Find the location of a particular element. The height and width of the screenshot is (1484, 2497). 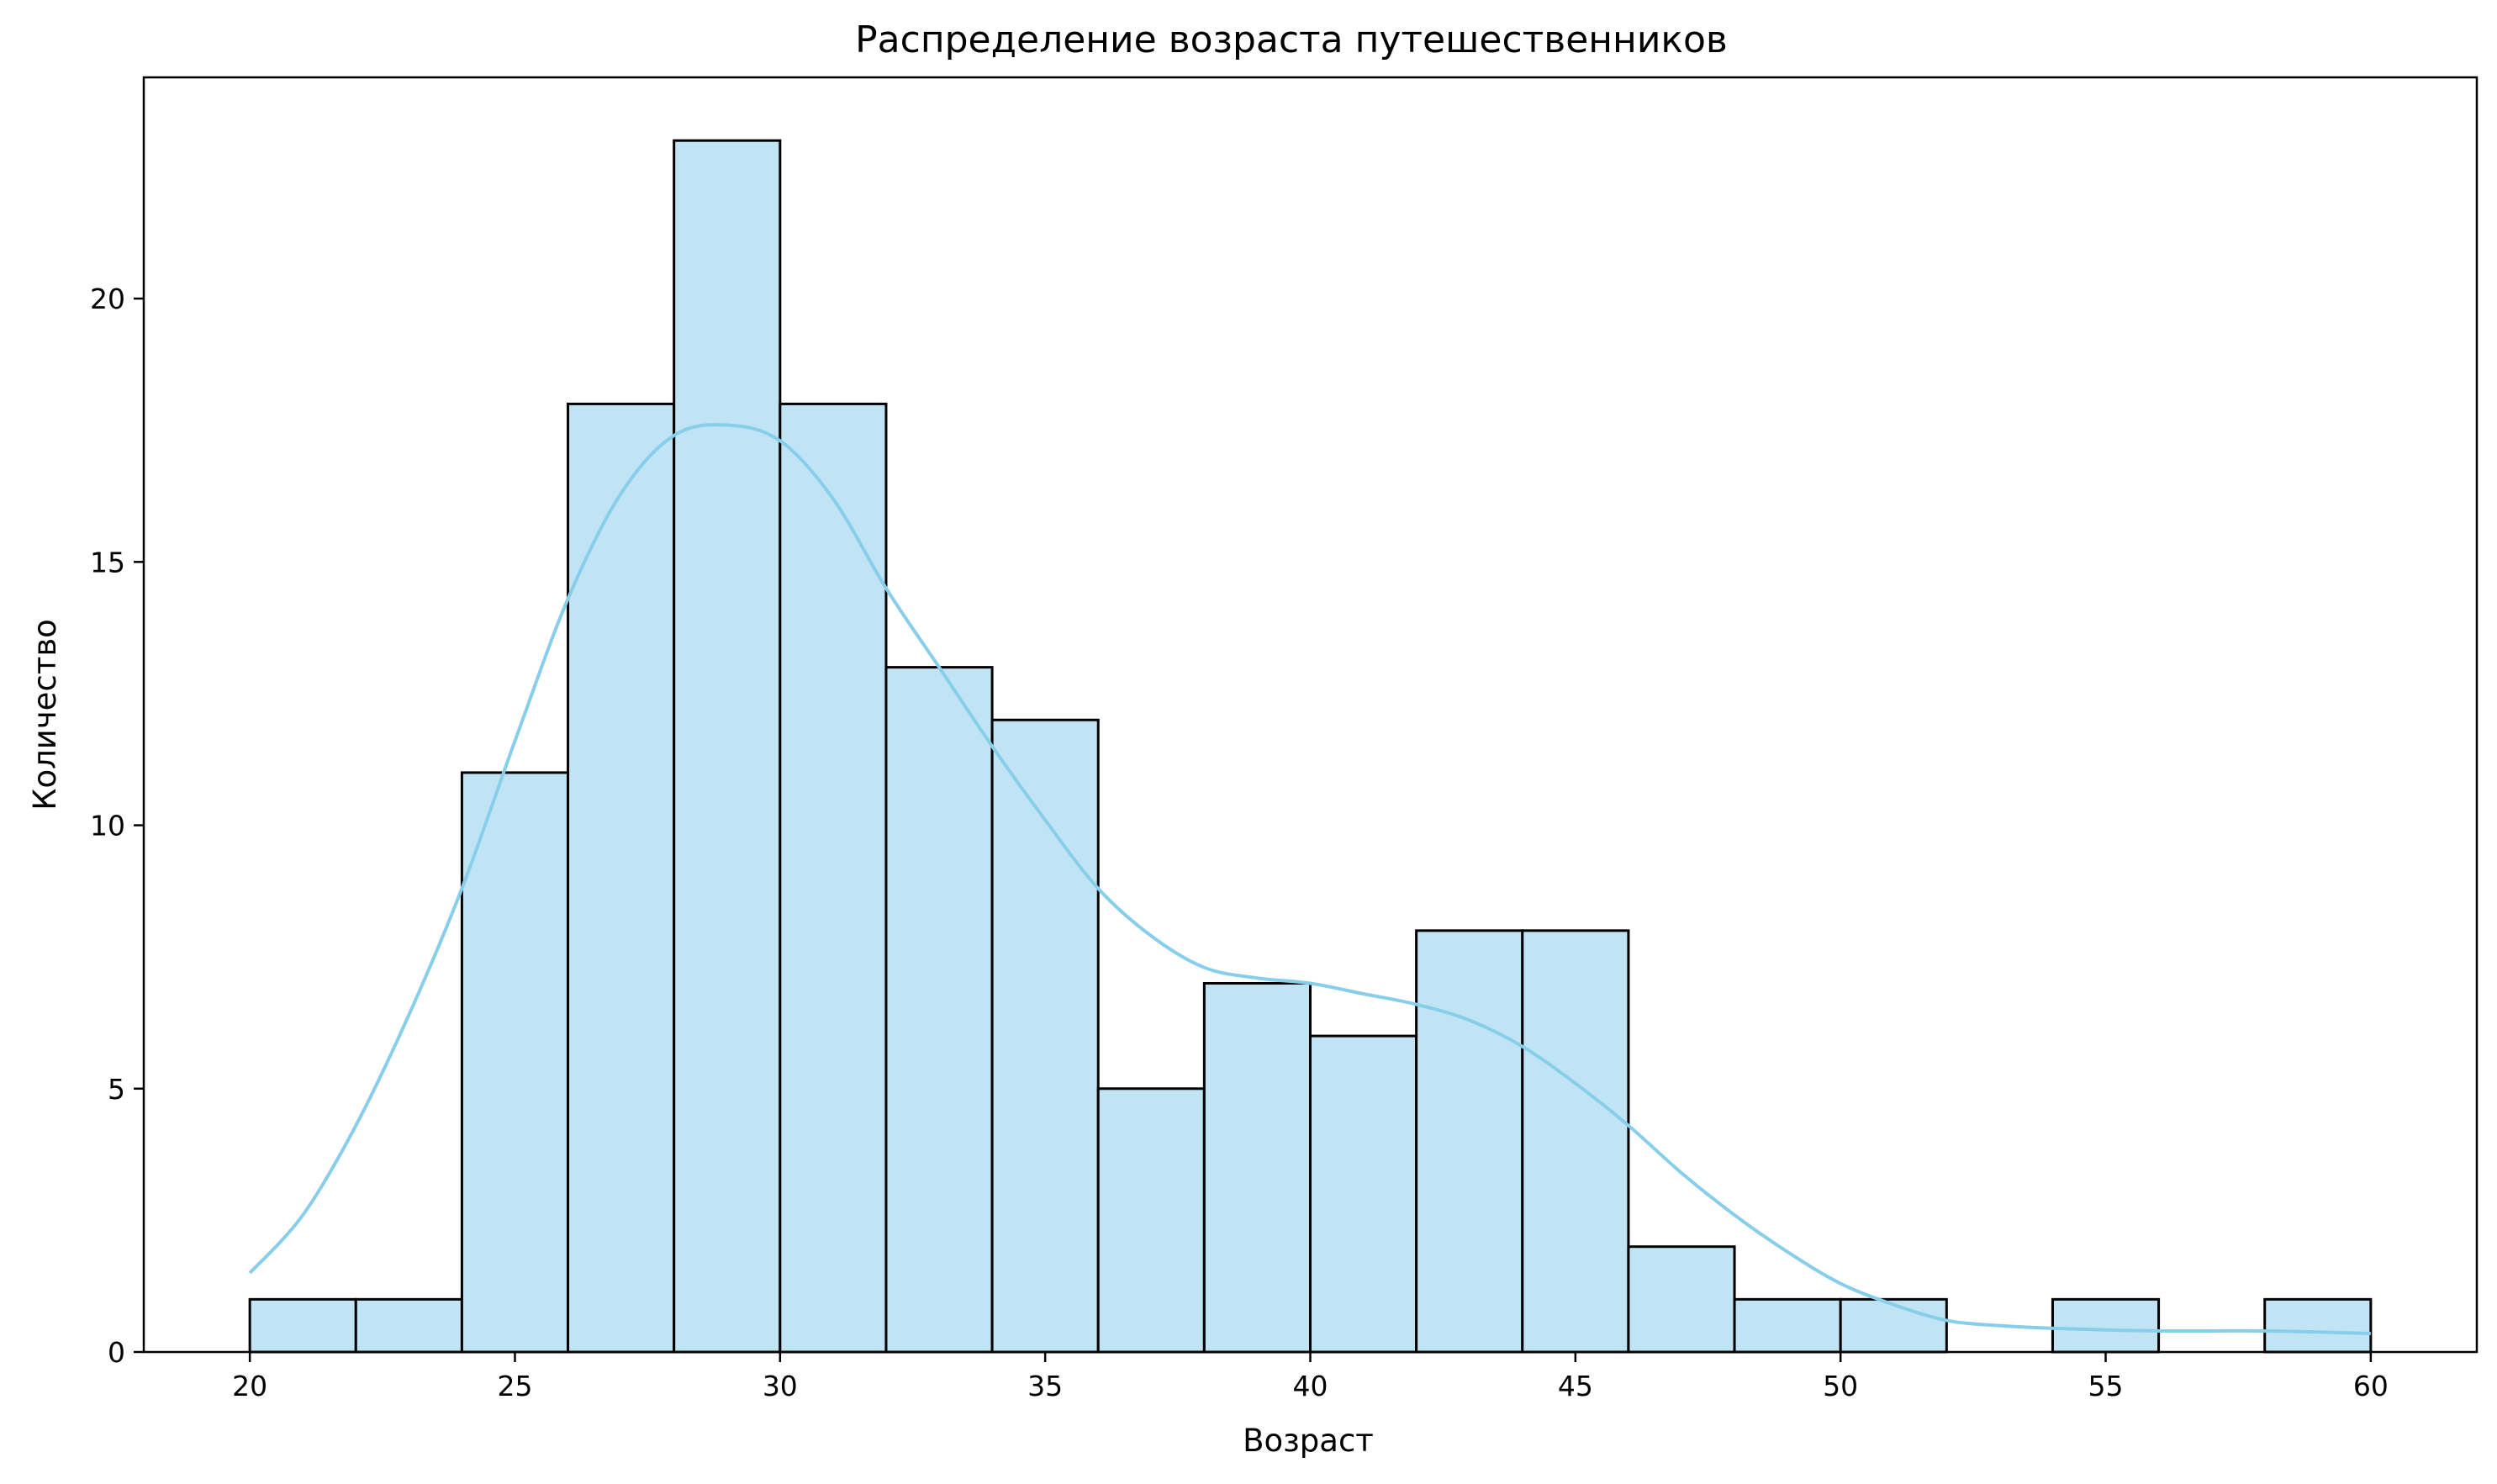

x-tick-label: 45 is located at coordinates (1575, 1386).